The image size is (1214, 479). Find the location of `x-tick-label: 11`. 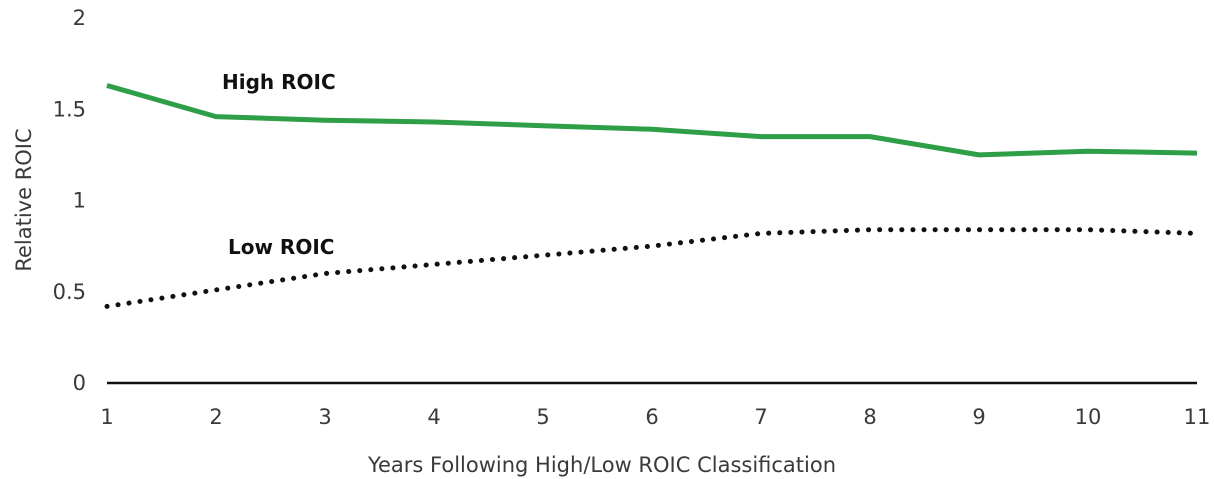

x-tick-label: 11 is located at coordinates (1197, 417).